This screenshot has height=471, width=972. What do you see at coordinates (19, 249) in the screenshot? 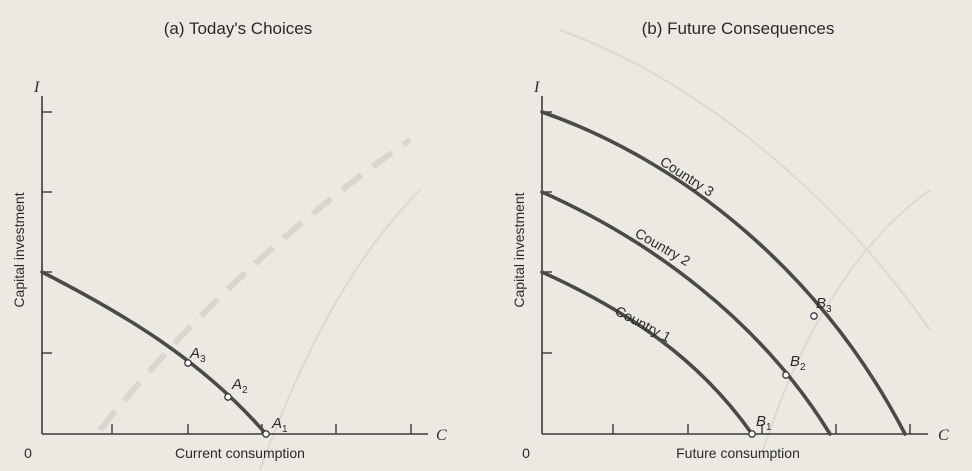
I see `panel-a-y-label: Capital investment` at bounding box center [19, 249].